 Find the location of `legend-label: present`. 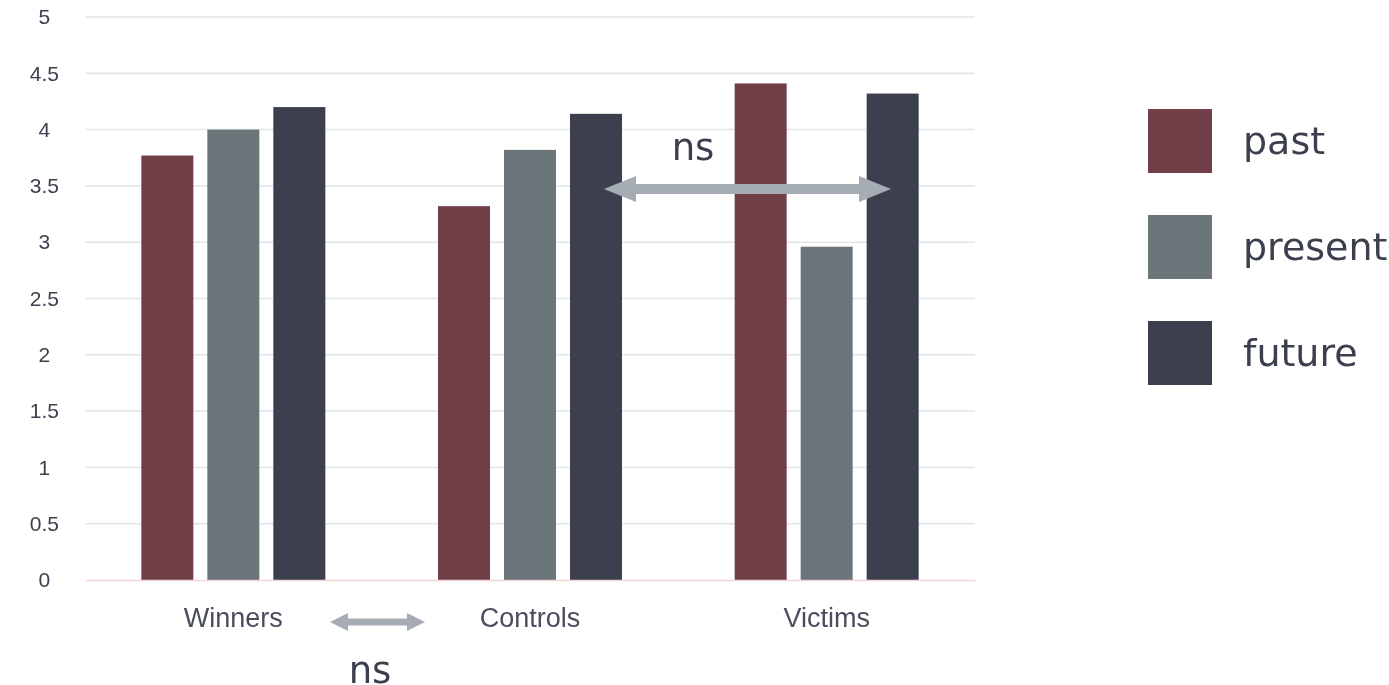

legend-label: present is located at coordinates (1315, 247).